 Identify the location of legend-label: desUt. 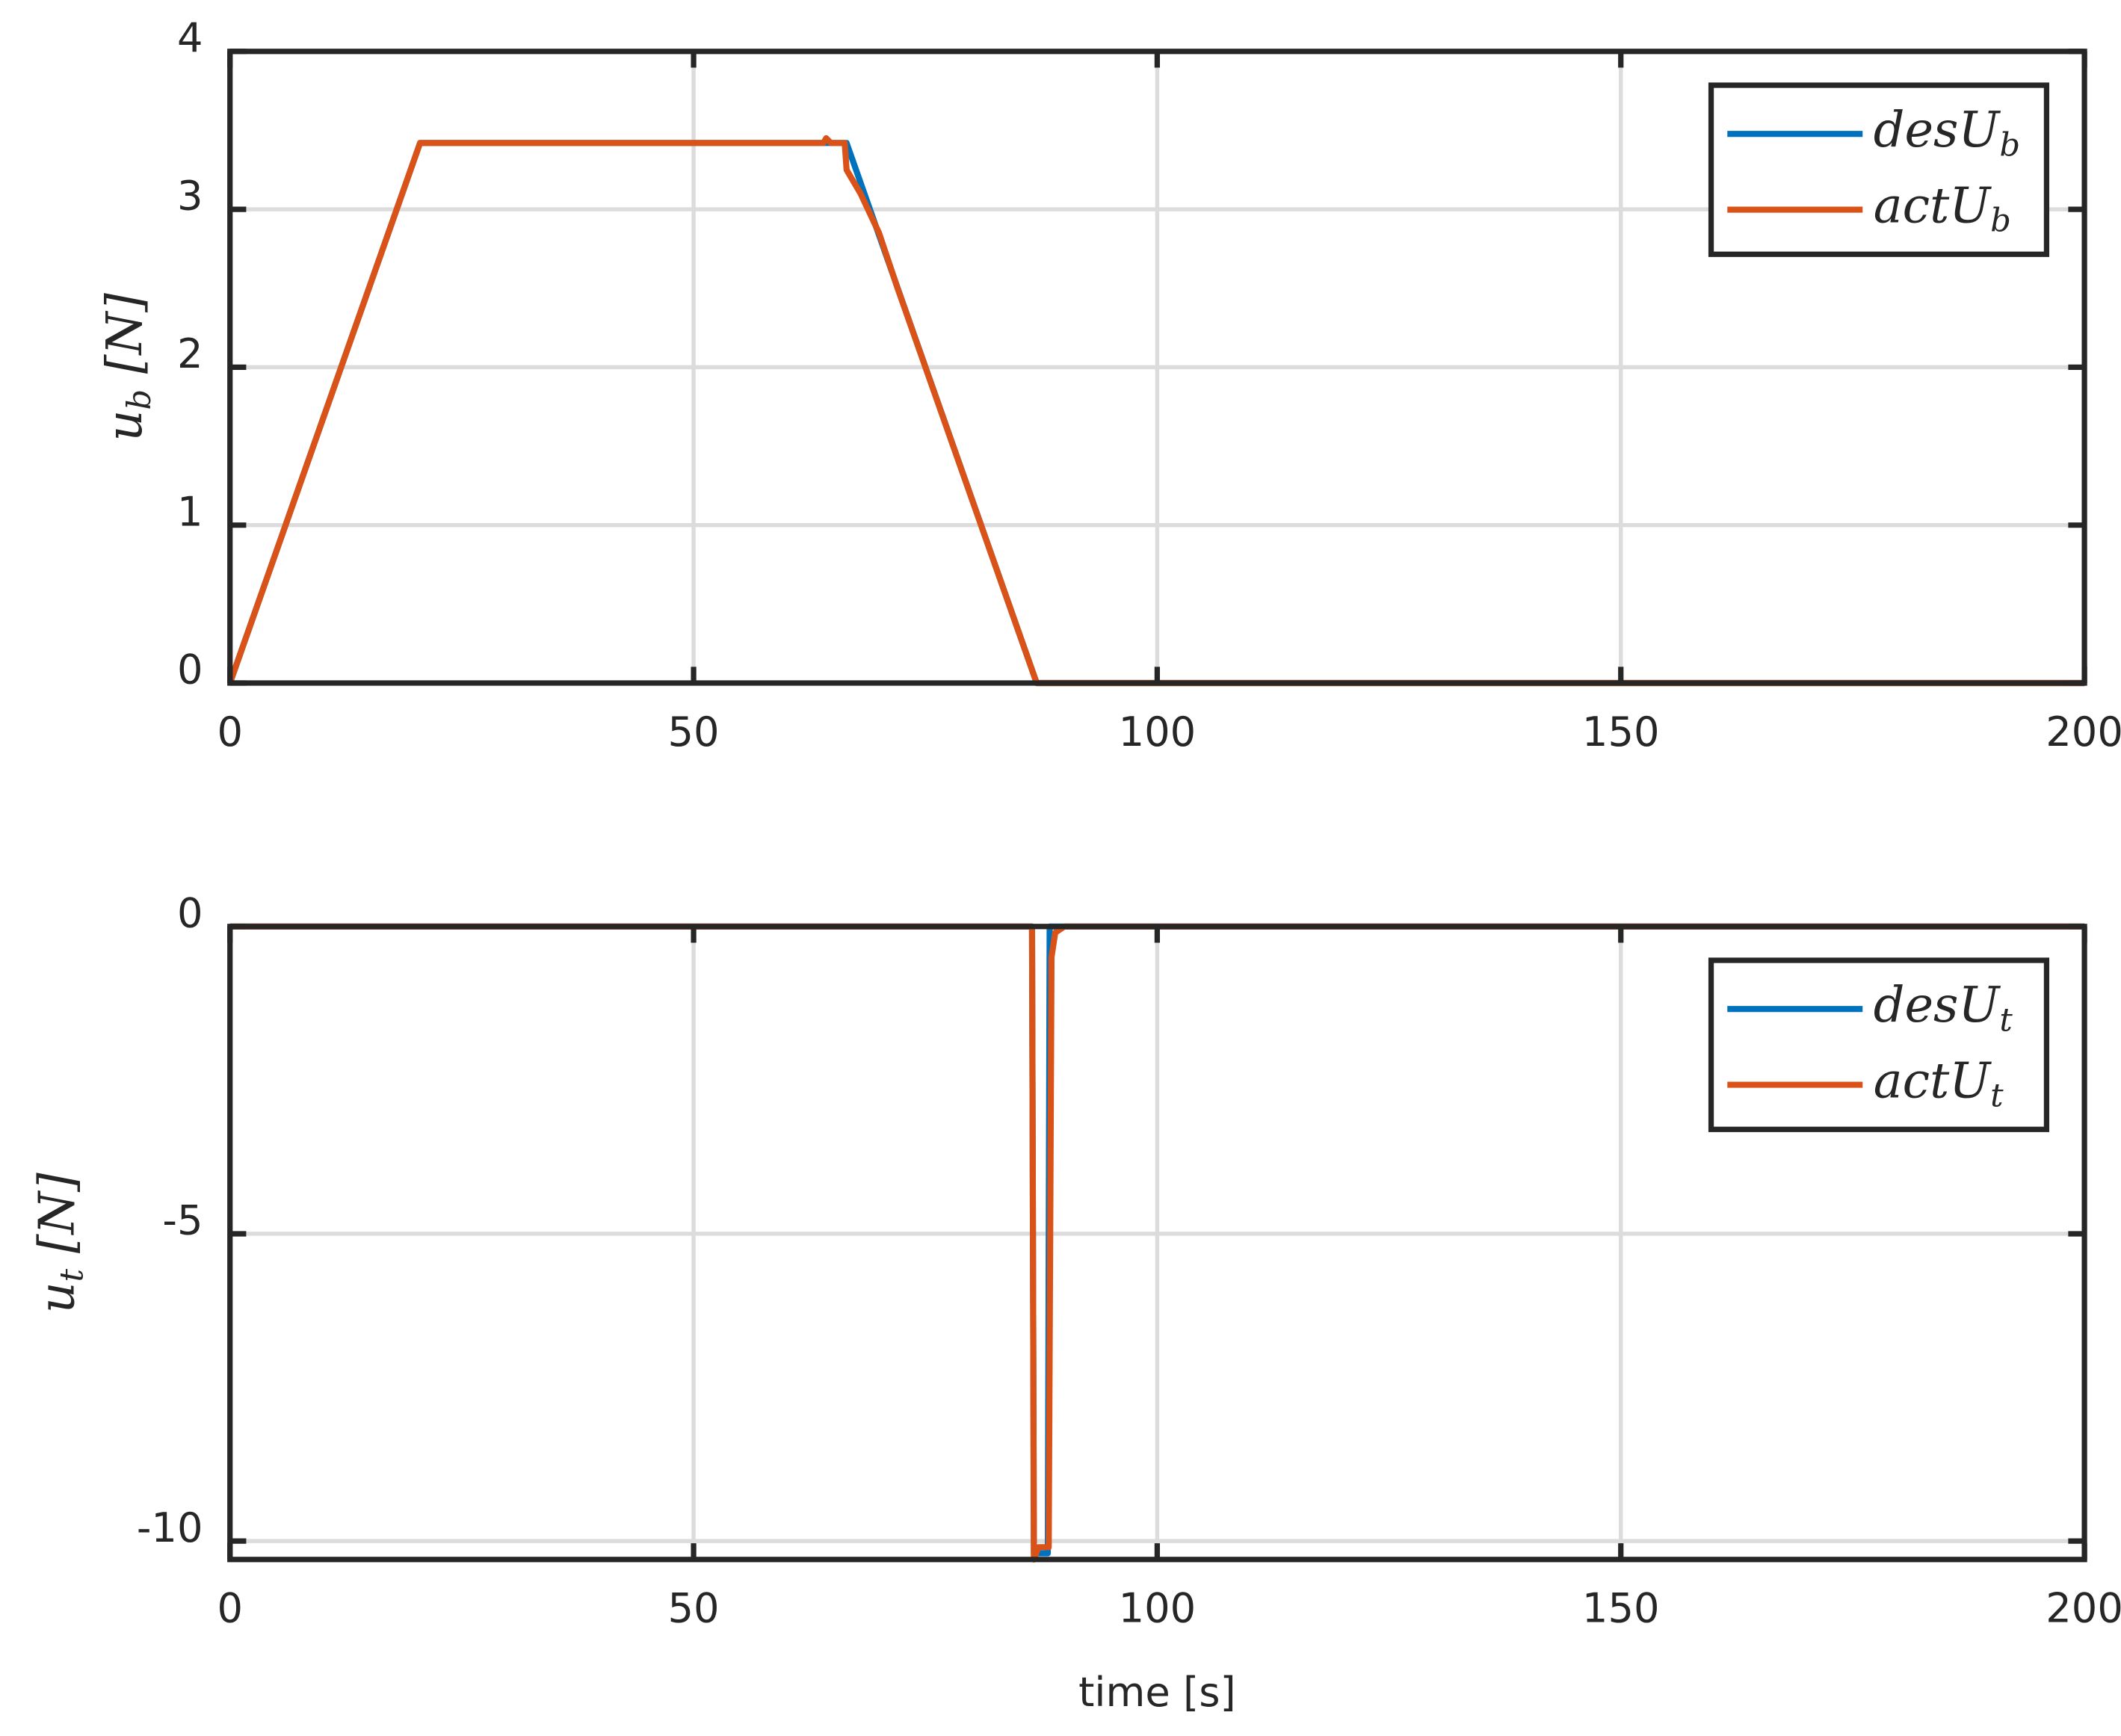
(1943, 1008).